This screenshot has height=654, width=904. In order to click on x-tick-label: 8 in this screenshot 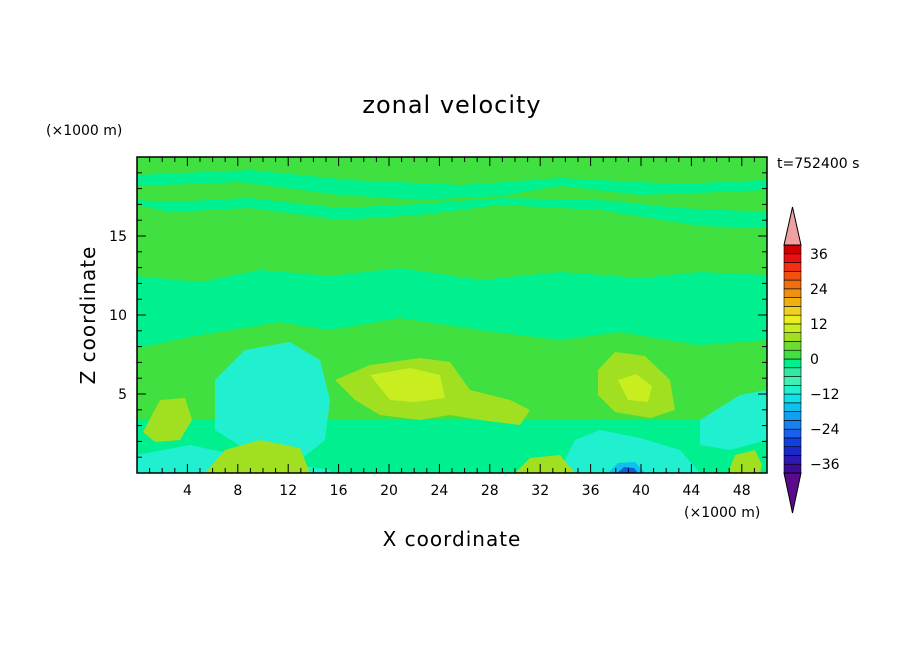, I will do `click(237, 491)`.